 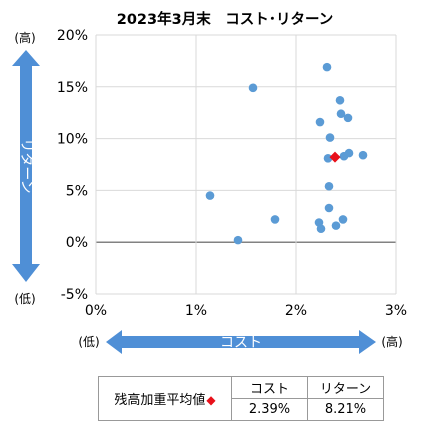 I want to click on summary-table: 残高加重平均値◆ コスト リターン 2.39% 8.21%, so click(x=241, y=398).